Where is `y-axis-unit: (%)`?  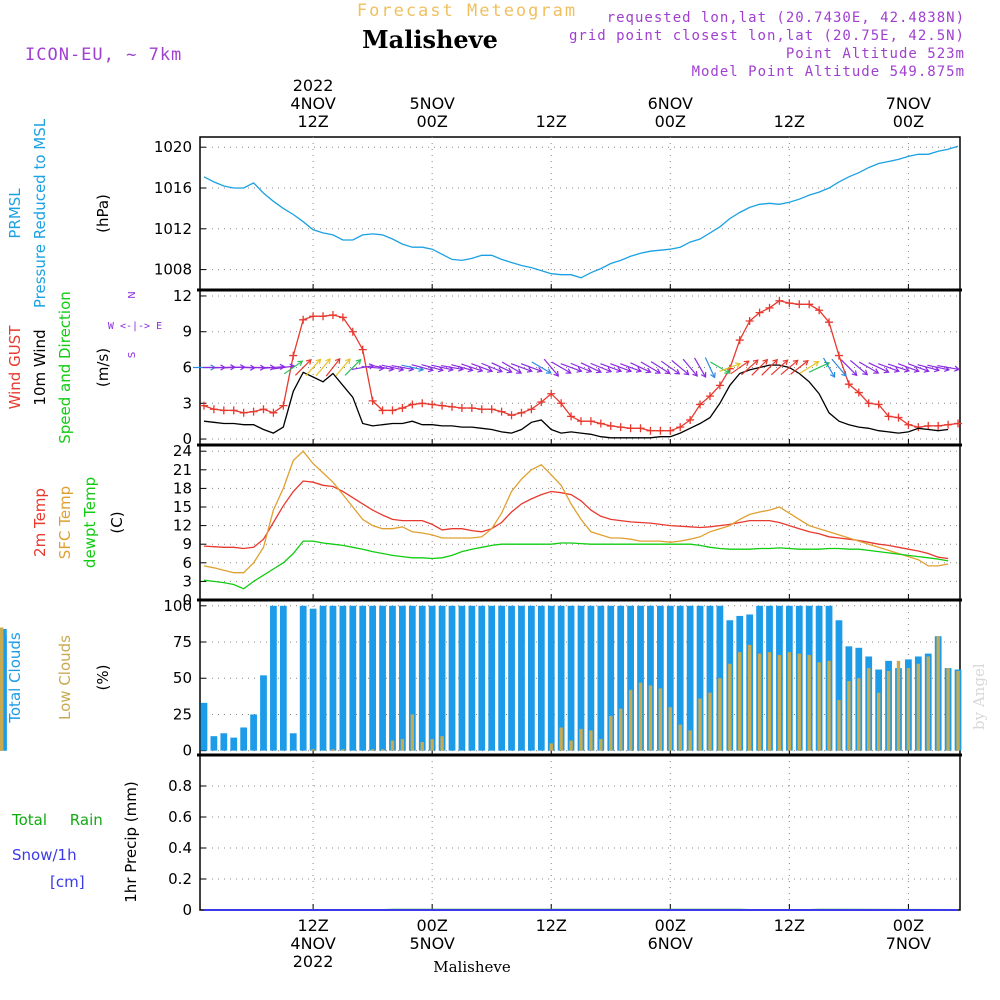
y-axis-unit: (%) is located at coordinates (103, 678).